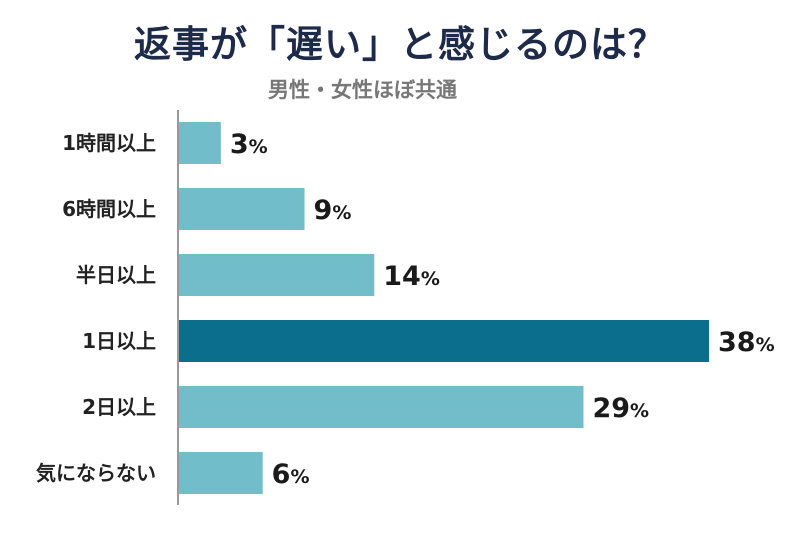 The height and width of the screenshot is (533, 800). What do you see at coordinates (249, 144) in the screenshot?
I see `value-label: 3%` at bounding box center [249, 144].